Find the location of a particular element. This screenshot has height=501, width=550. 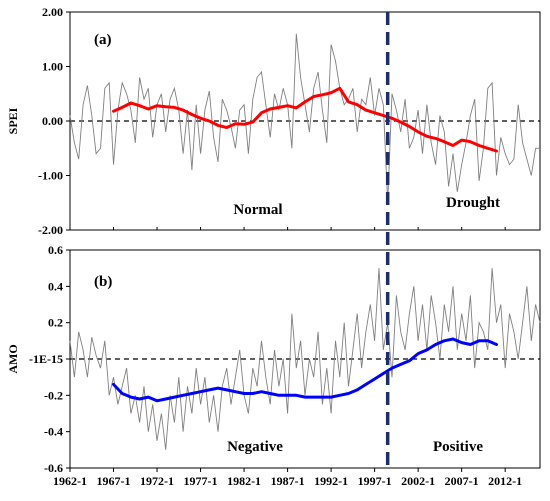

y-tick-label: 0.4 is located at coordinates (55, 286).